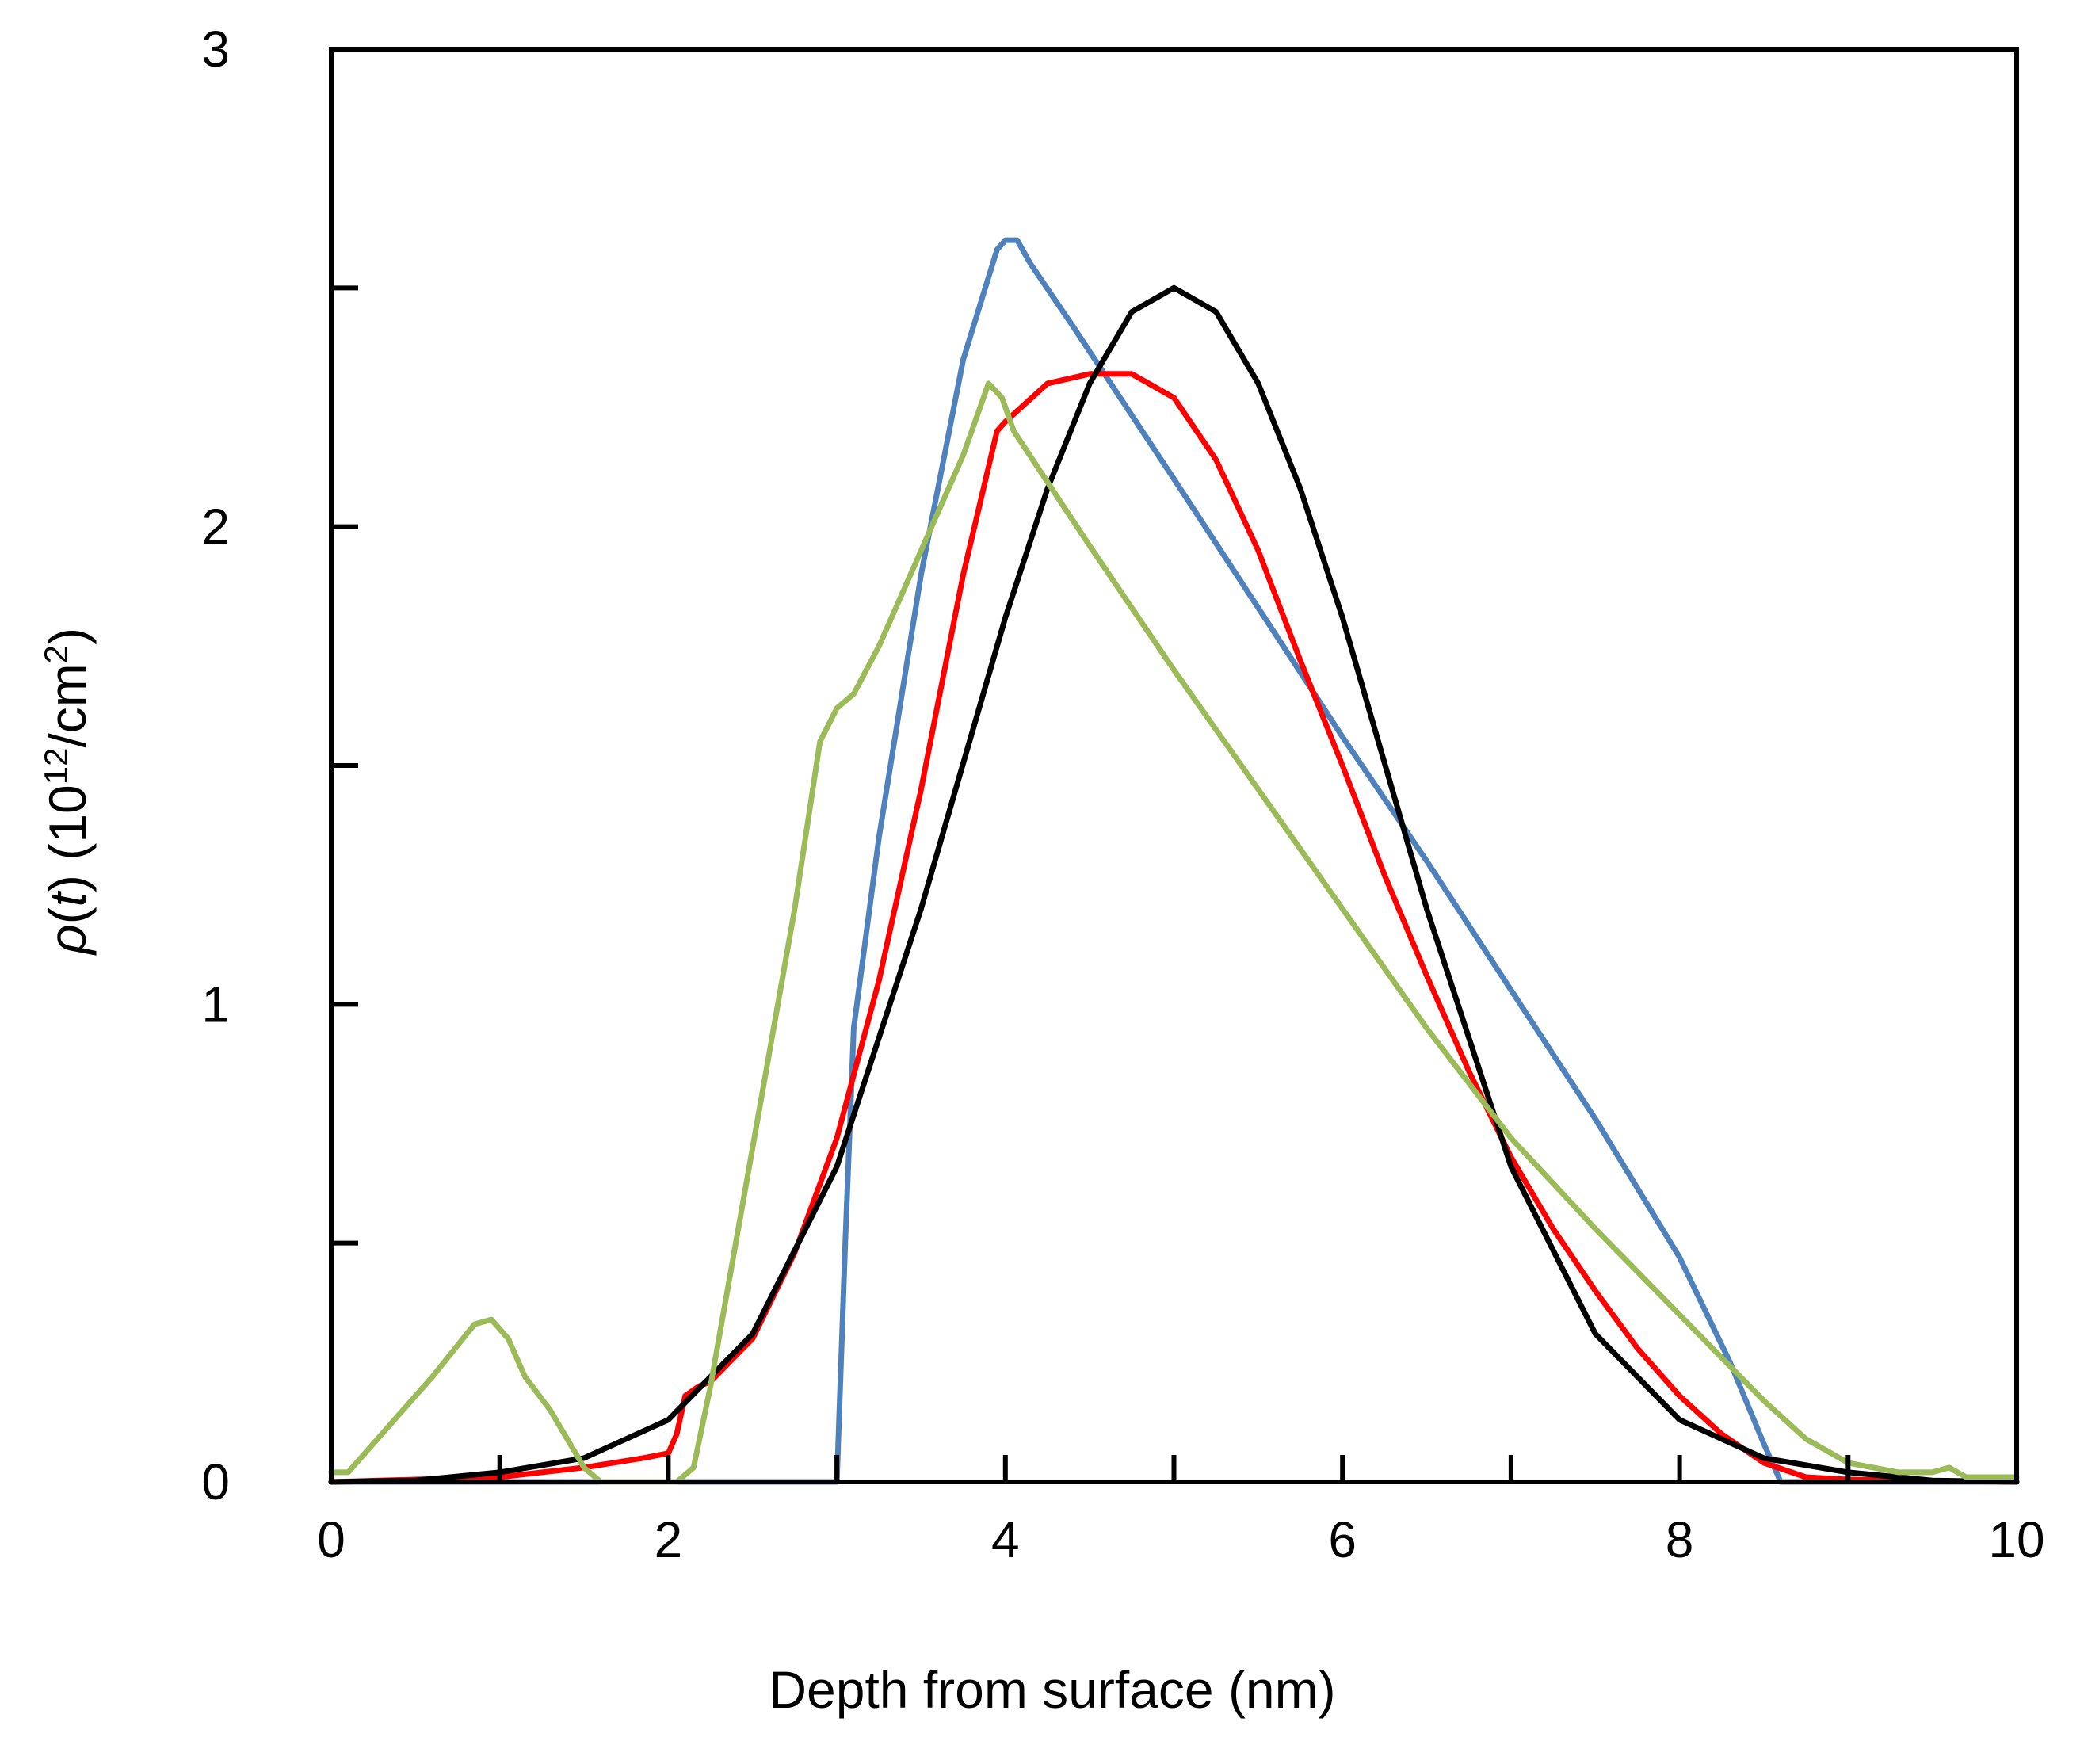  What do you see at coordinates (216, 1481) in the screenshot?
I see `y-tick-label-0: 0` at bounding box center [216, 1481].